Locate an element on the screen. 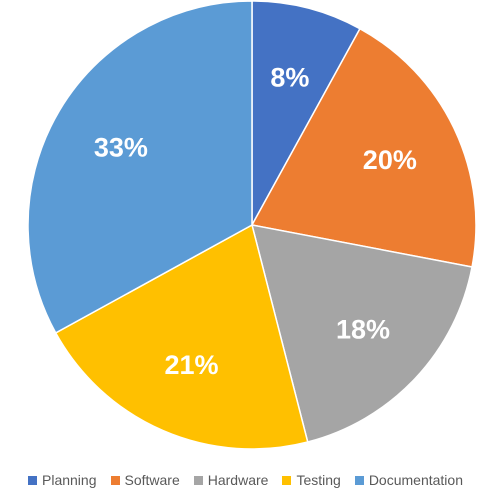 The width and height of the screenshot is (491, 497). legend-swatch-testing is located at coordinates (287, 480).